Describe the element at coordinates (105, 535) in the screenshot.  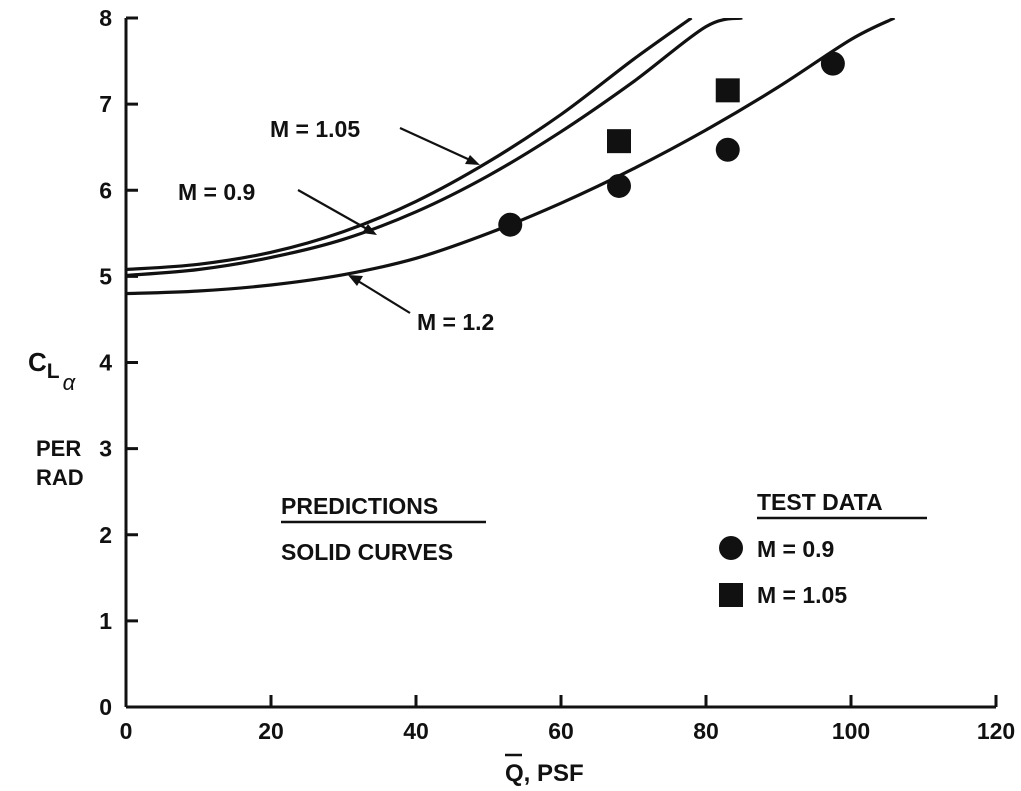
I see `y-tick-label: 2` at that location.